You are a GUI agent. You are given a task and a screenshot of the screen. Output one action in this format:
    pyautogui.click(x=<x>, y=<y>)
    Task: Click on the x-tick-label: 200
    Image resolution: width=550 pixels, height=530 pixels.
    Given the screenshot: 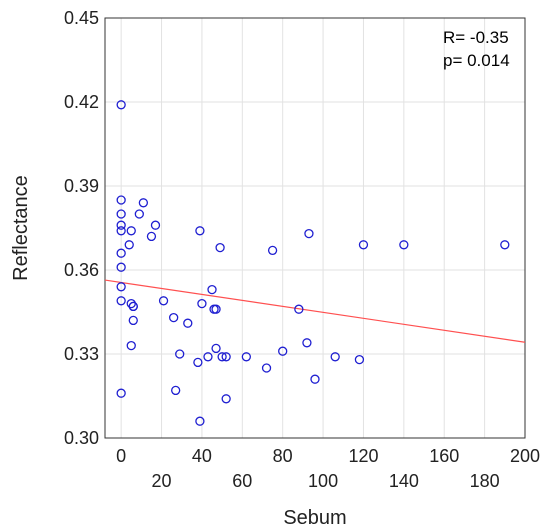 What is the action you would take?
    pyautogui.click(x=525, y=456)
    